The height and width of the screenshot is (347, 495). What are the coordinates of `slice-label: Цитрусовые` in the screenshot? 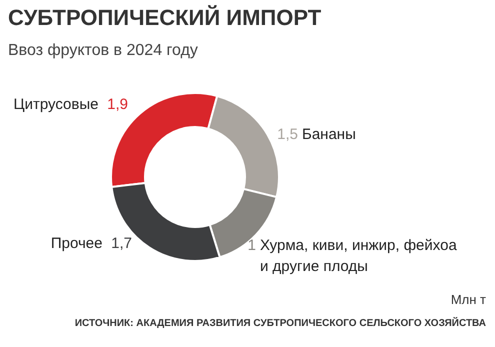 It's located at (56, 104).